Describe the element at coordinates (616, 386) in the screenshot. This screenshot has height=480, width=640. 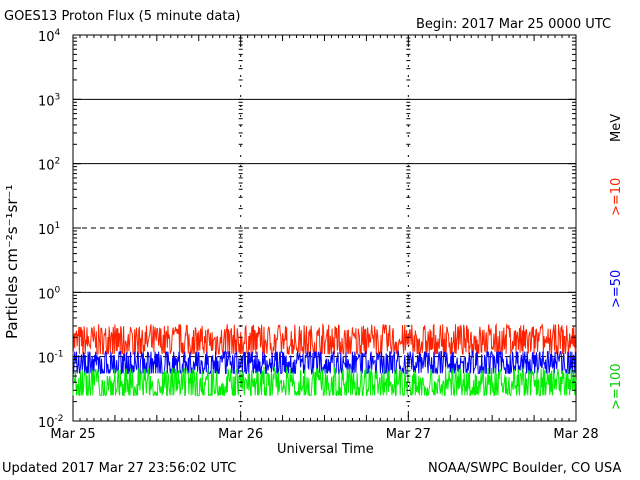
I see `legend-gte100: >=100` at that location.